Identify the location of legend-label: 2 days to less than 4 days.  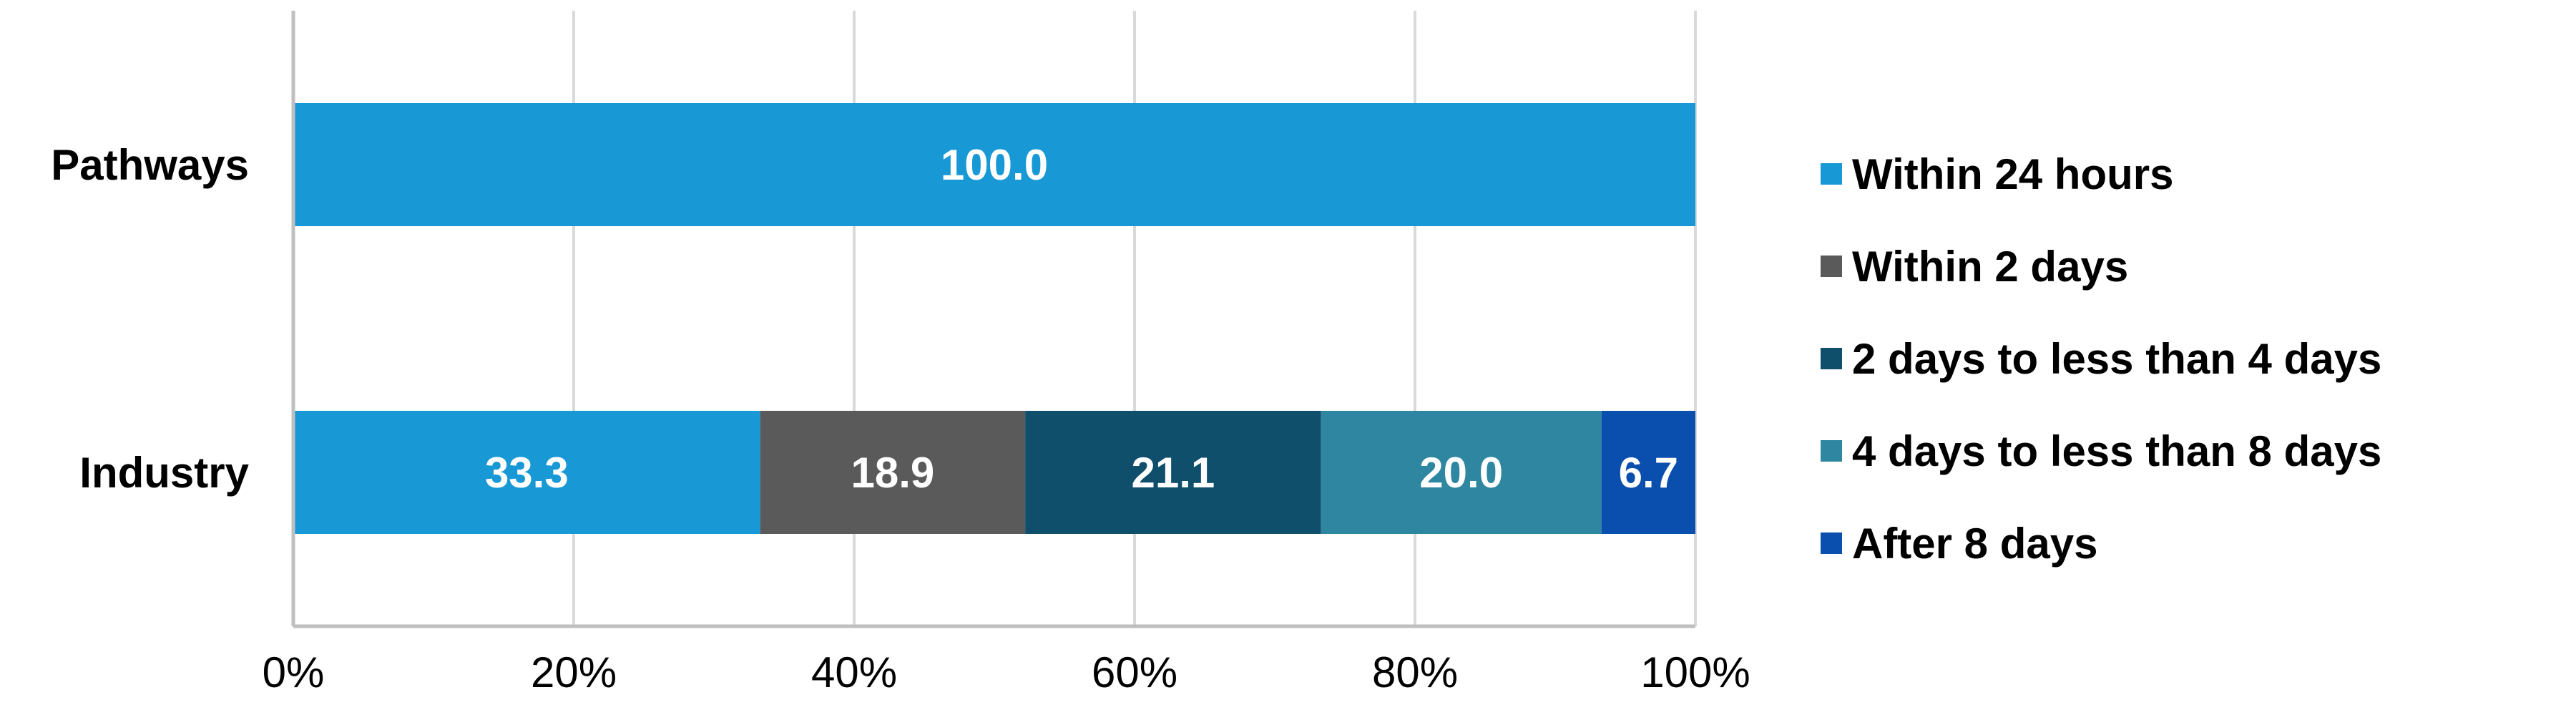
(2116, 359).